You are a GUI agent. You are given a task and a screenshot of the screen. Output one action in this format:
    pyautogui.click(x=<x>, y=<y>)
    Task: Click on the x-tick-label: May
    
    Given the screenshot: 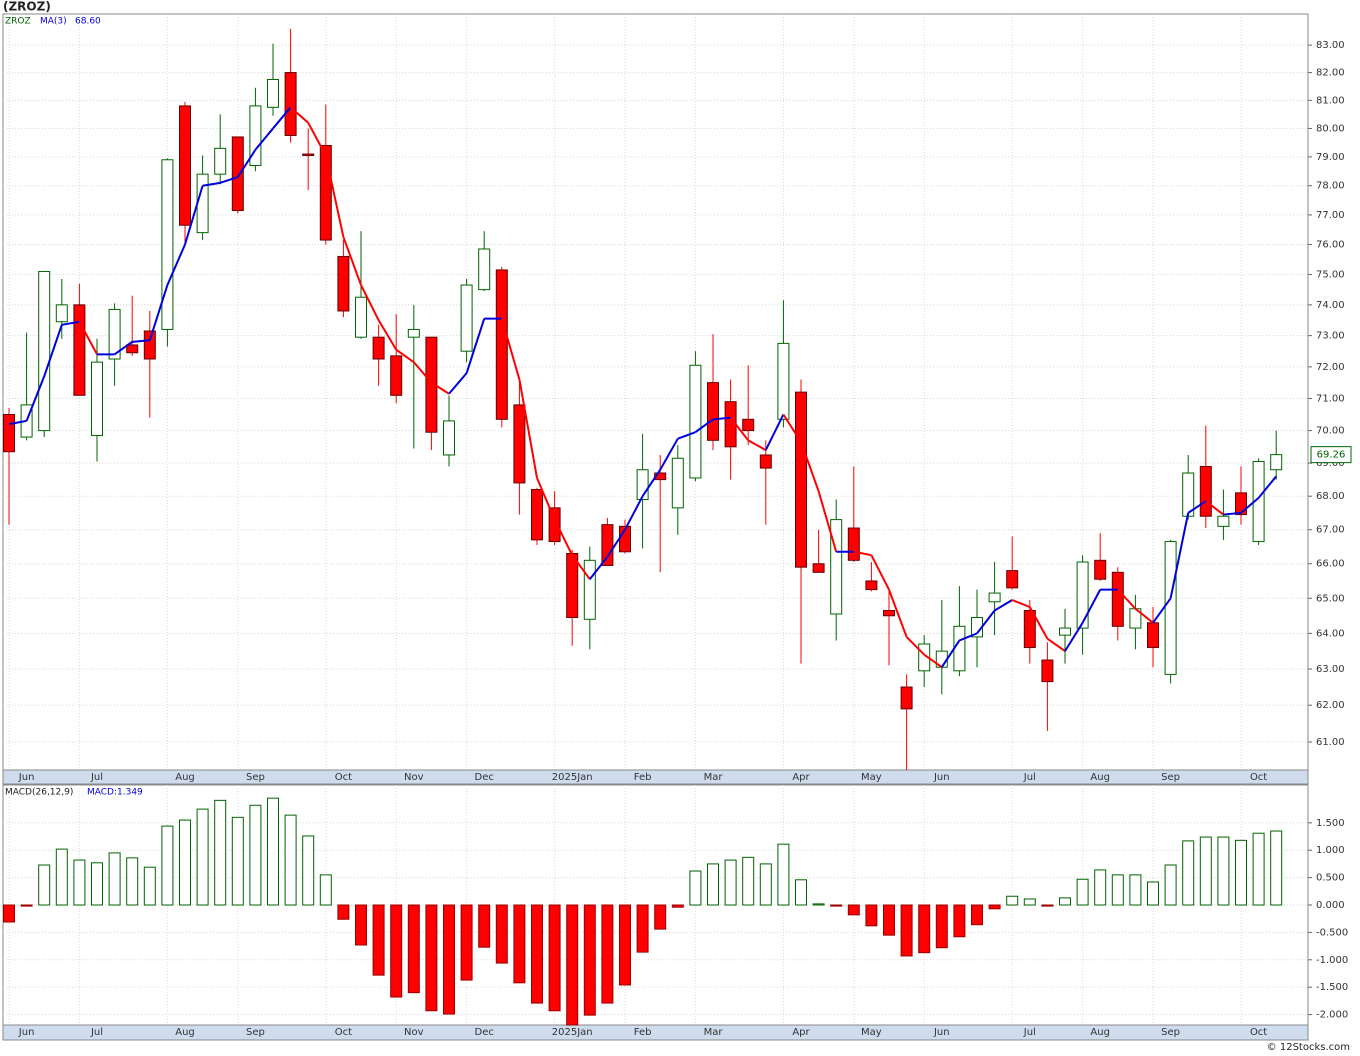 What is the action you would take?
    pyautogui.click(x=871, y=777)
    